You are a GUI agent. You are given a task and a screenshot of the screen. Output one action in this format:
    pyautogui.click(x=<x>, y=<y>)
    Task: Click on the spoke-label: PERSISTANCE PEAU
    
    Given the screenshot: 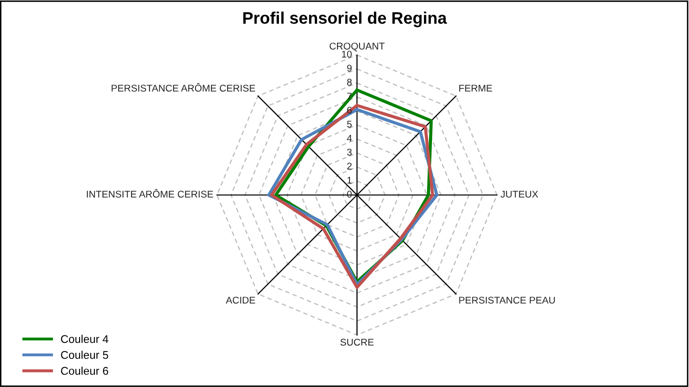 What is the action you would take?
    pyautogui.click(x=507, y=300)
    